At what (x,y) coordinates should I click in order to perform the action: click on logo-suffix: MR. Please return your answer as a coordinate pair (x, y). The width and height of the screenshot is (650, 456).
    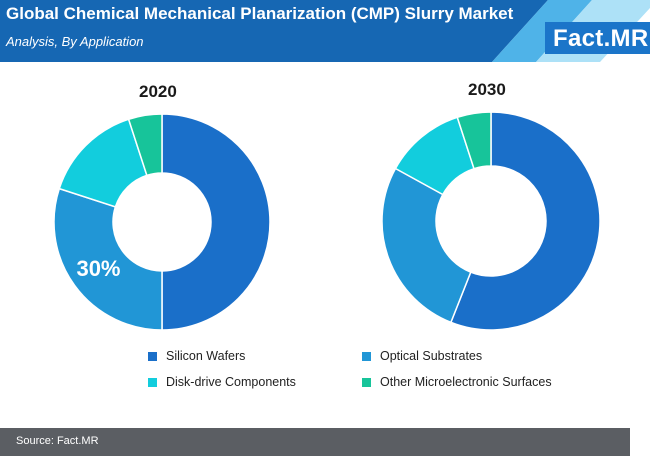
    Looking at the image, I should click on (629, 38).